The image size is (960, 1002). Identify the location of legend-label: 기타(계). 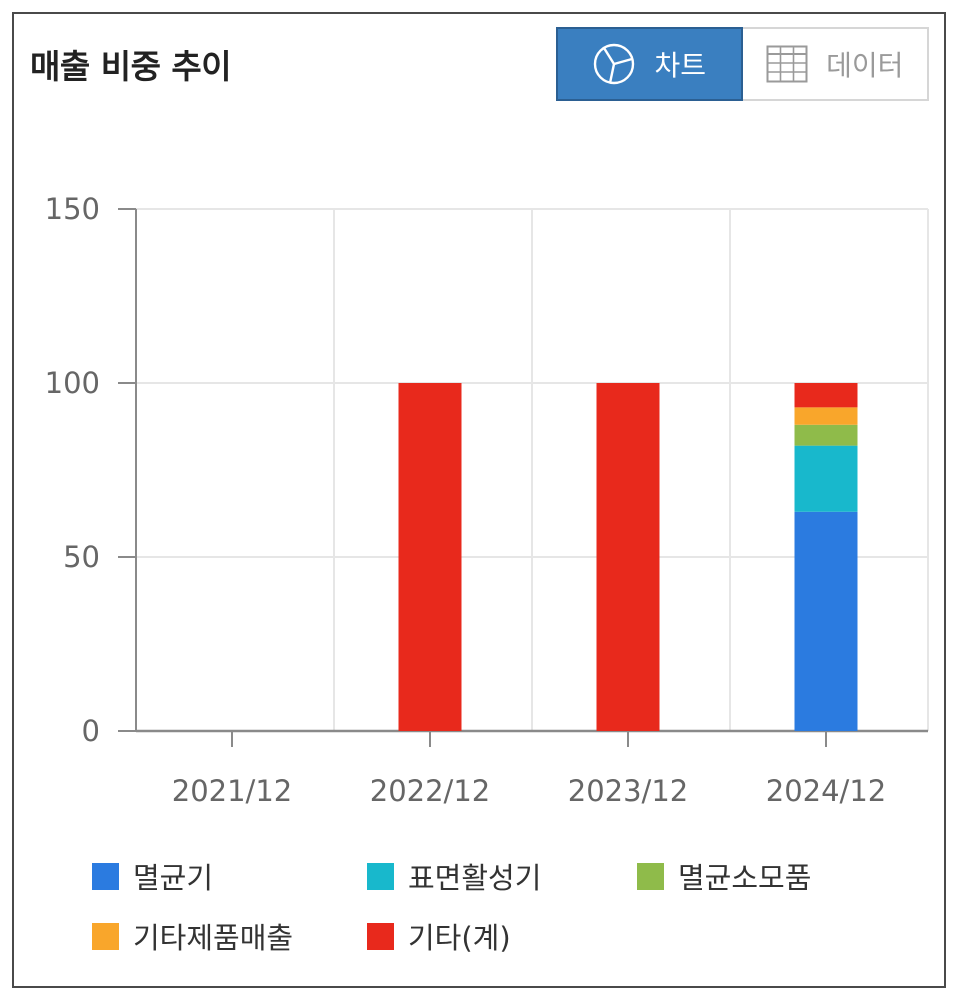
(459, 938).